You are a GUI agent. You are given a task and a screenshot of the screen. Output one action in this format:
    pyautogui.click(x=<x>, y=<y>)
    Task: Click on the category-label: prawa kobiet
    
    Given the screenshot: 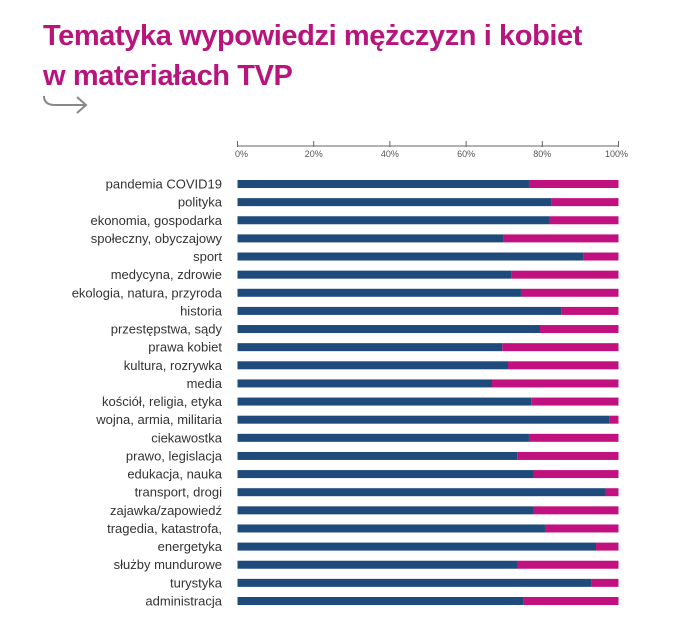 What is the action you would take?
    pyautogui.click(x=185, y=347)
    